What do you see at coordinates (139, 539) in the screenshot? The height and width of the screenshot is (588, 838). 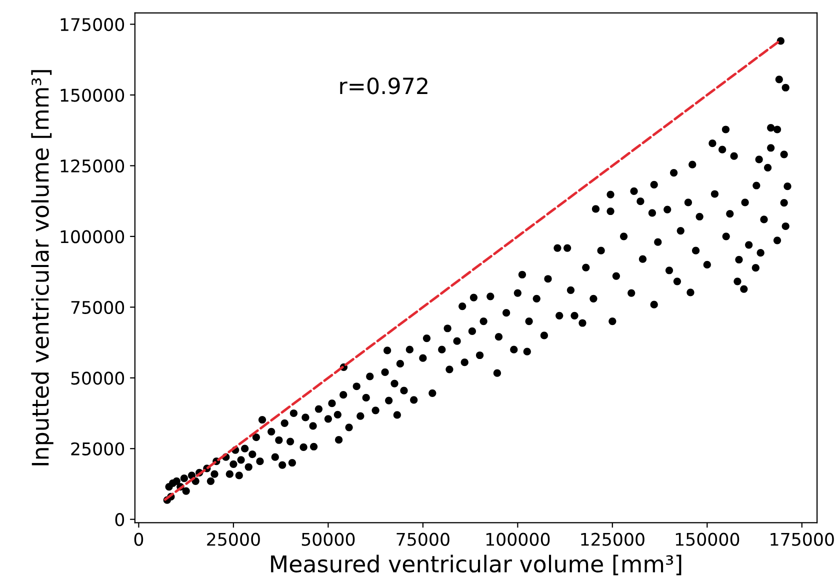 I see `x-tick-label: 0` at bounding box center [139, 539].